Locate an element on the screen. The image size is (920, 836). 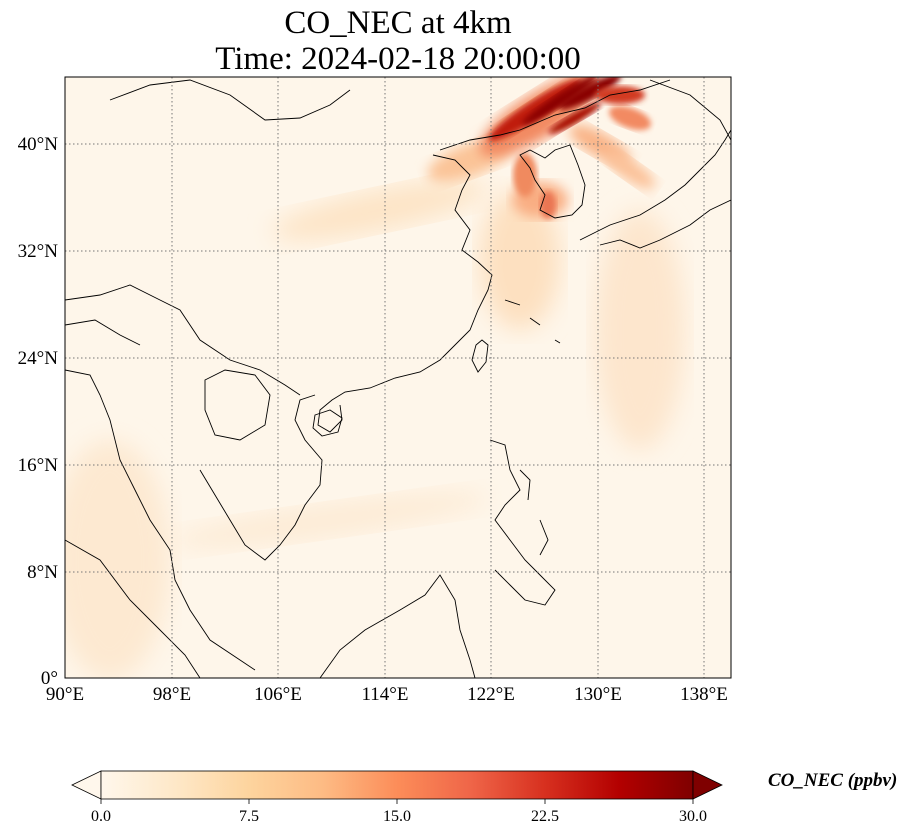
x-tick-label: 138°E is located at coordinates (704, 694).